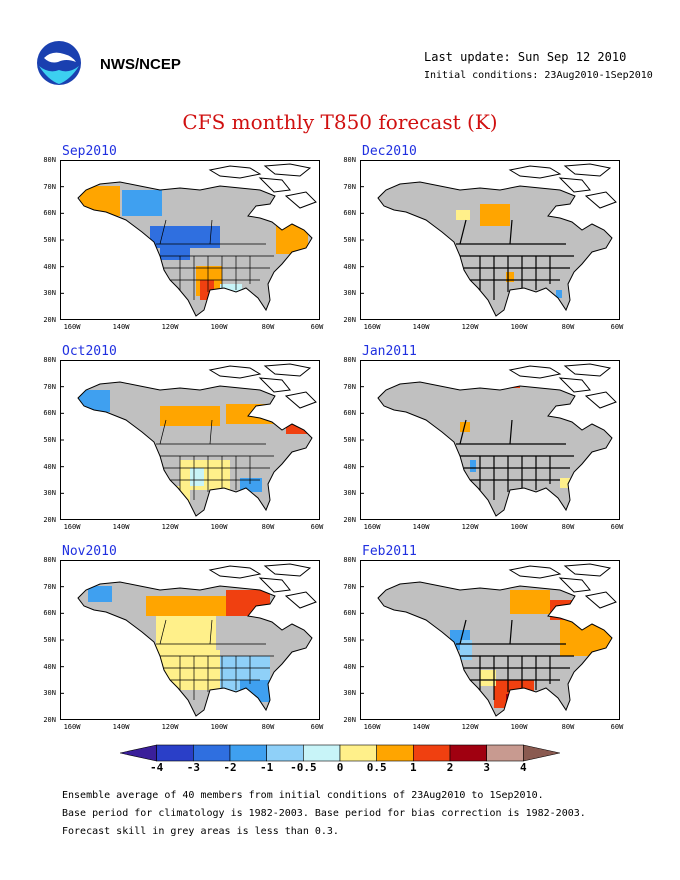  What do you see at coordinates (59, 63) in the screenshot?
I see `noaa-logo-icon` at bounding box center [59, 63].